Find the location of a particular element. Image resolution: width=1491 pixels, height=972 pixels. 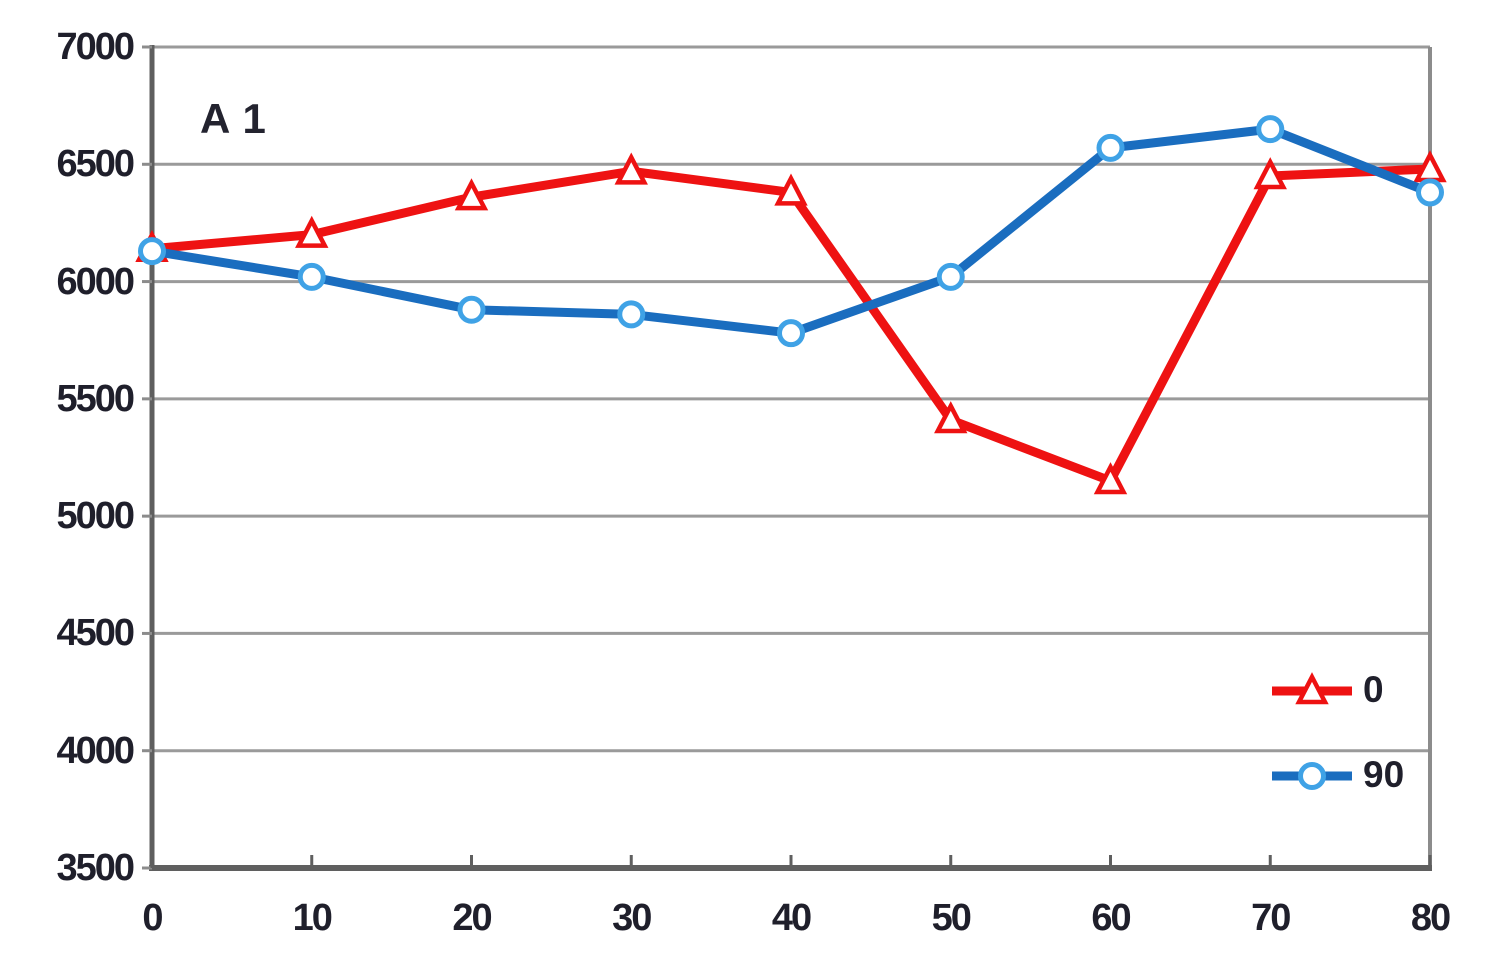

y-tick-label-6500: 6500 is located at coordinates (95, 164).